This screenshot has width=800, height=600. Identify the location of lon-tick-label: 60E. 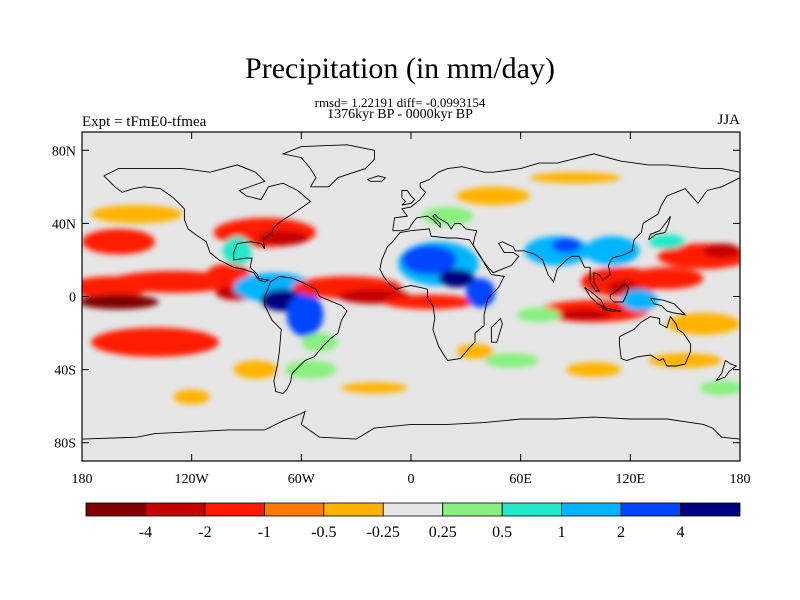
(520, 479).